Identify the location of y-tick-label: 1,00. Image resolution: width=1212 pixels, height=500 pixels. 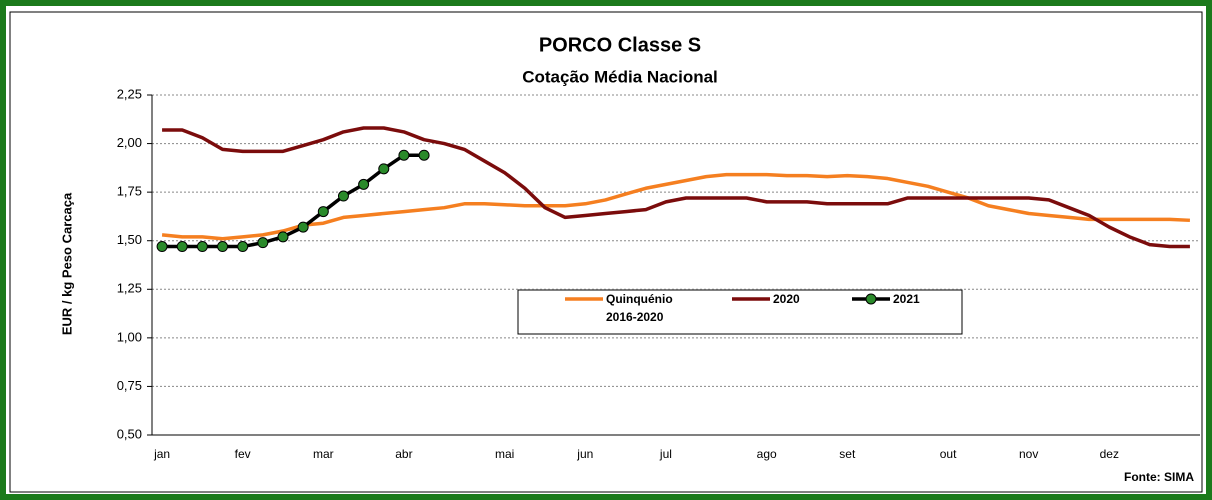
(129, 336).